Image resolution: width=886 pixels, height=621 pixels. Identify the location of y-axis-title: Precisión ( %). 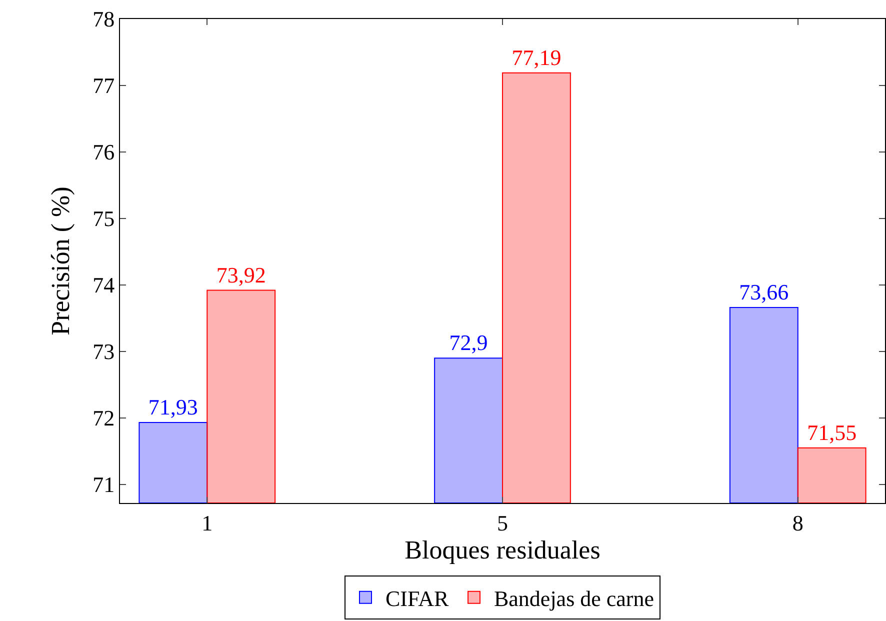
(60, 261).